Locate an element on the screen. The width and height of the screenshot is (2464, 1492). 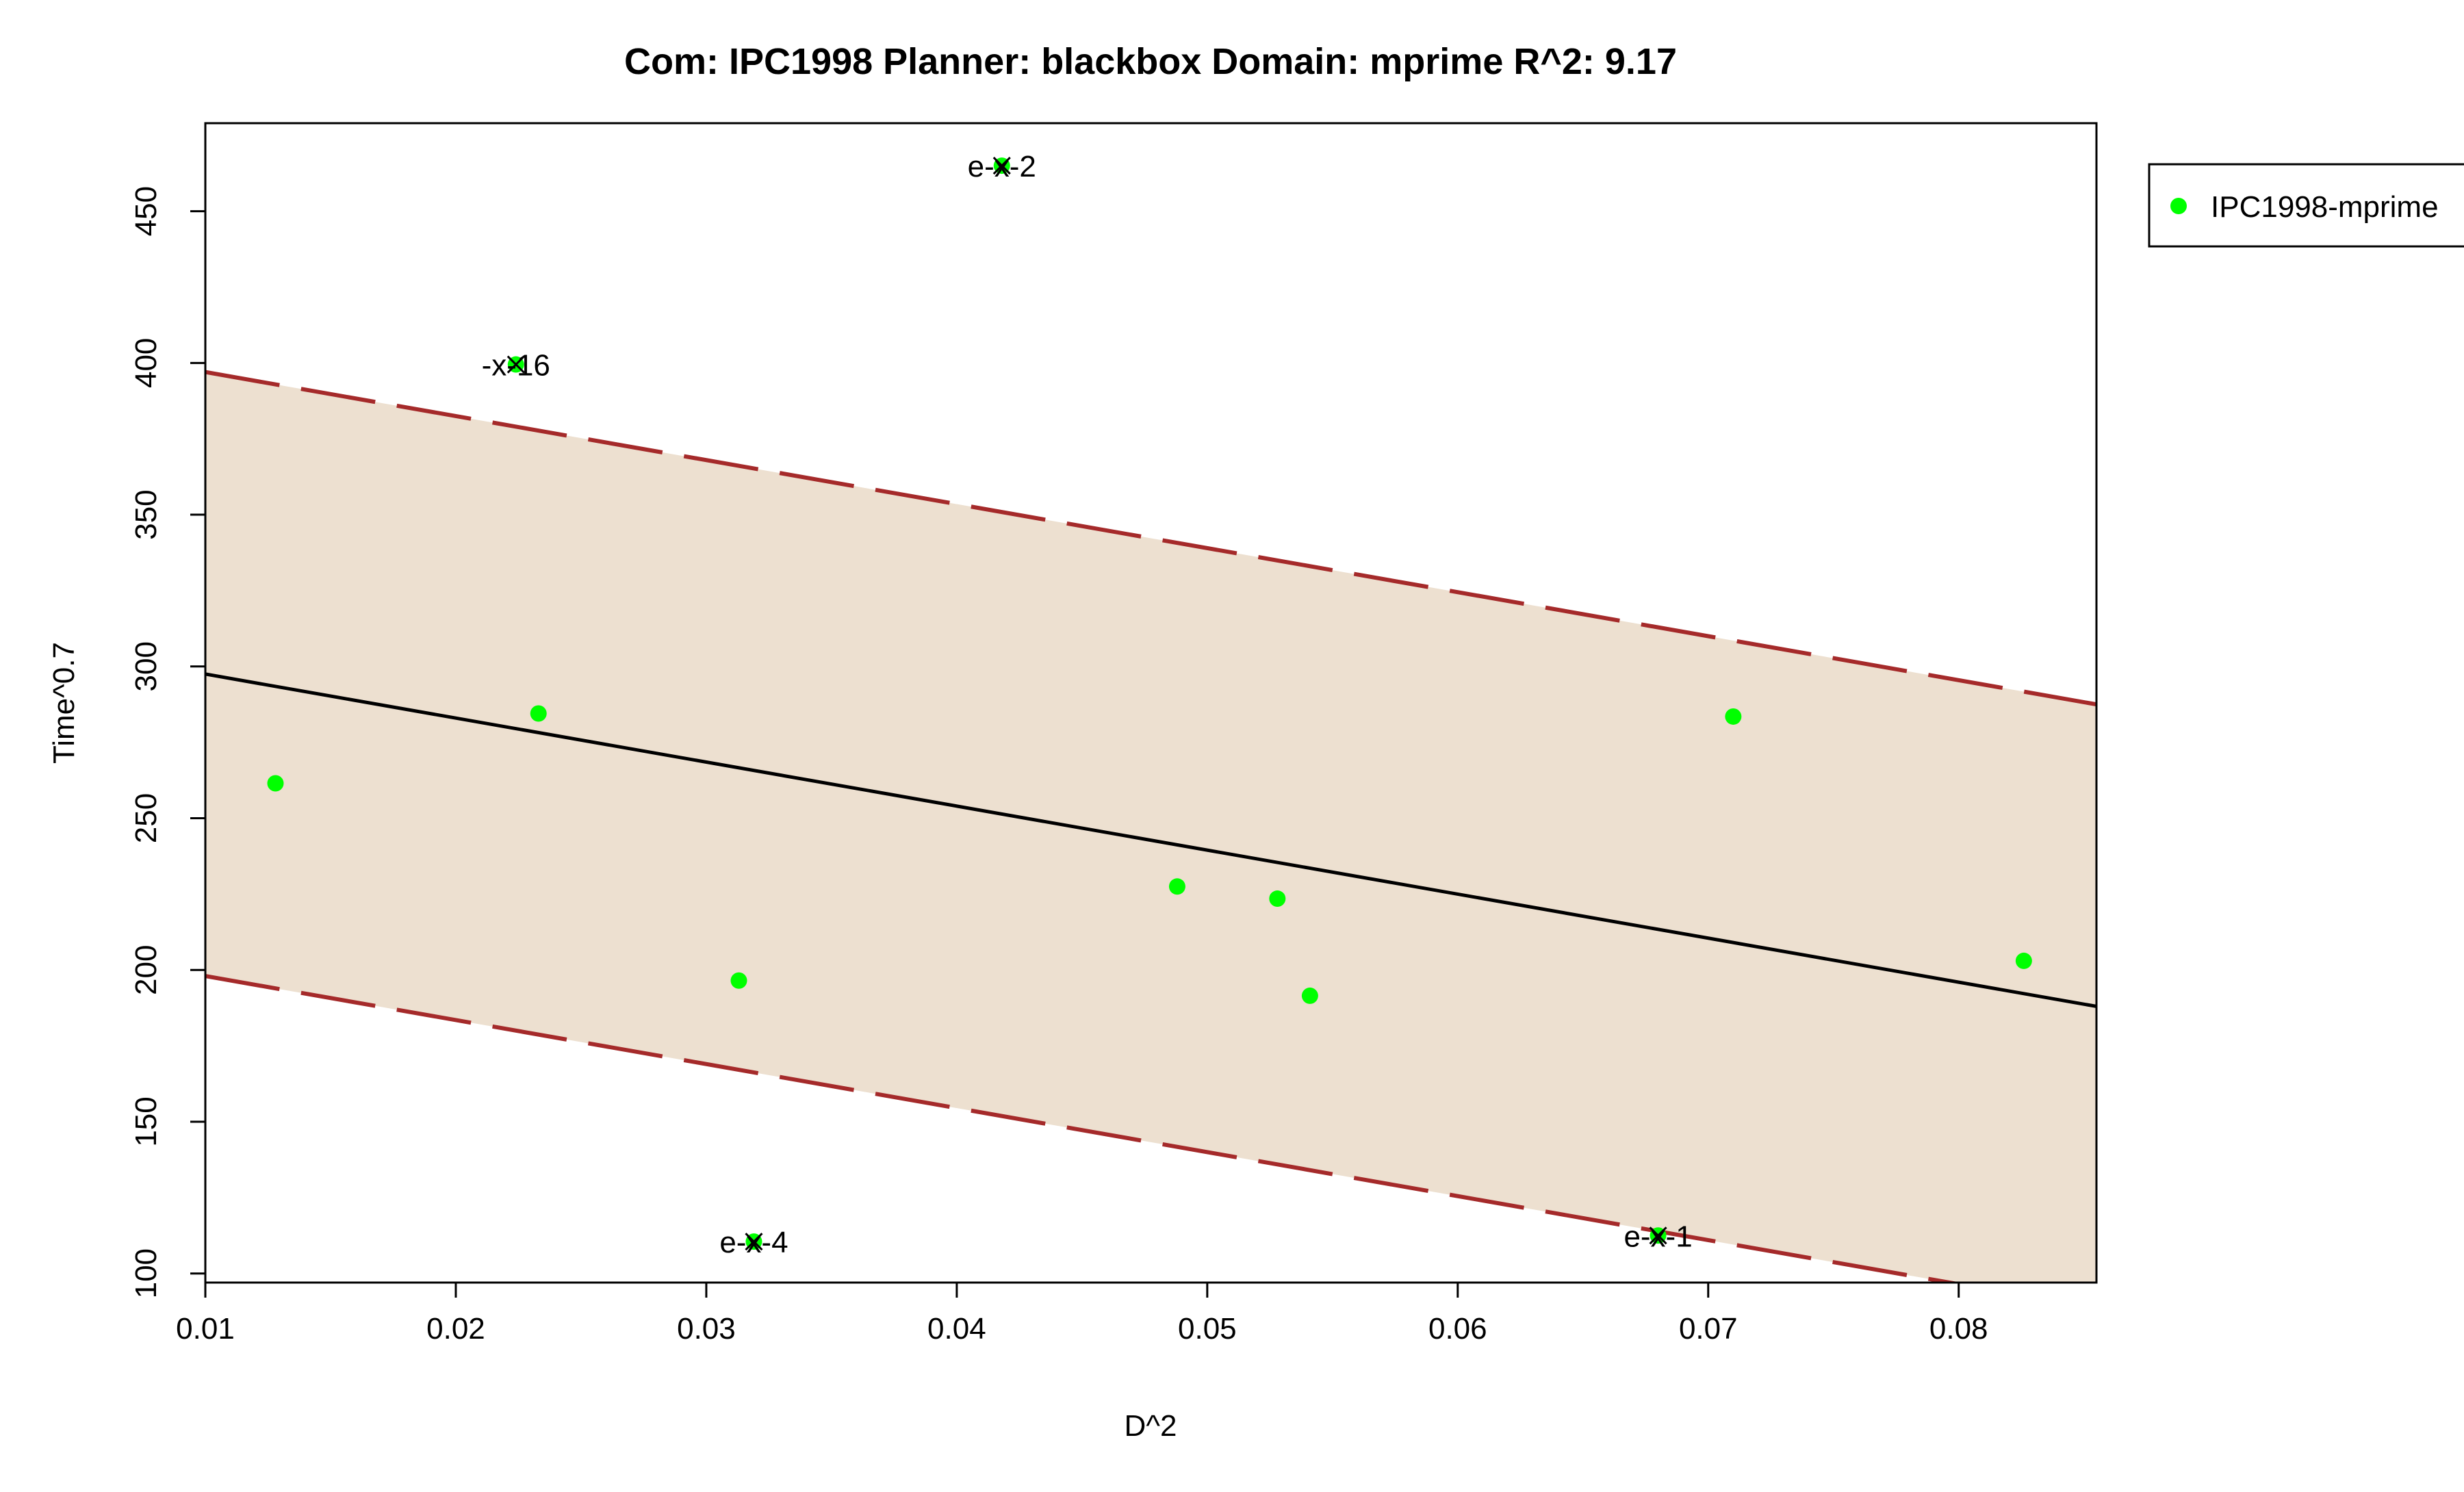
x-tick-label: 0.01 is located at coordinates (205, 1329).